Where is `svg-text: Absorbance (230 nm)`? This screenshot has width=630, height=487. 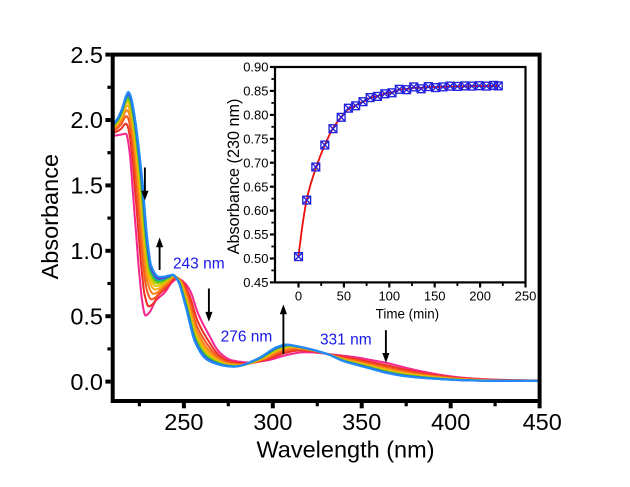
svg-text: Absorbance (230 nm) is located at coordinates (234, 177).